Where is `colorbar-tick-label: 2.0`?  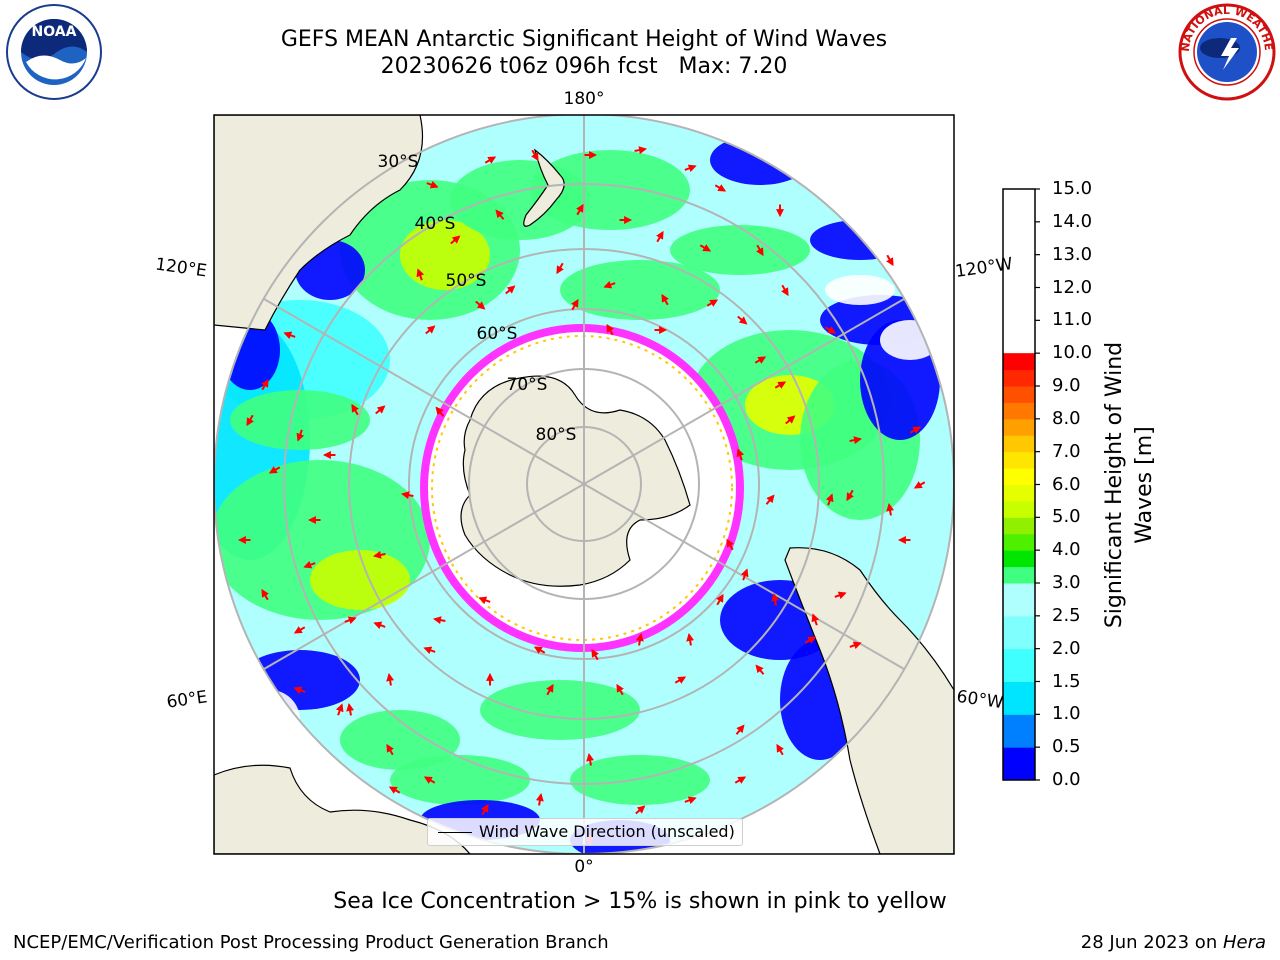
colorbar-tick-label: 2.0 is located at coordinates (1066, 648).